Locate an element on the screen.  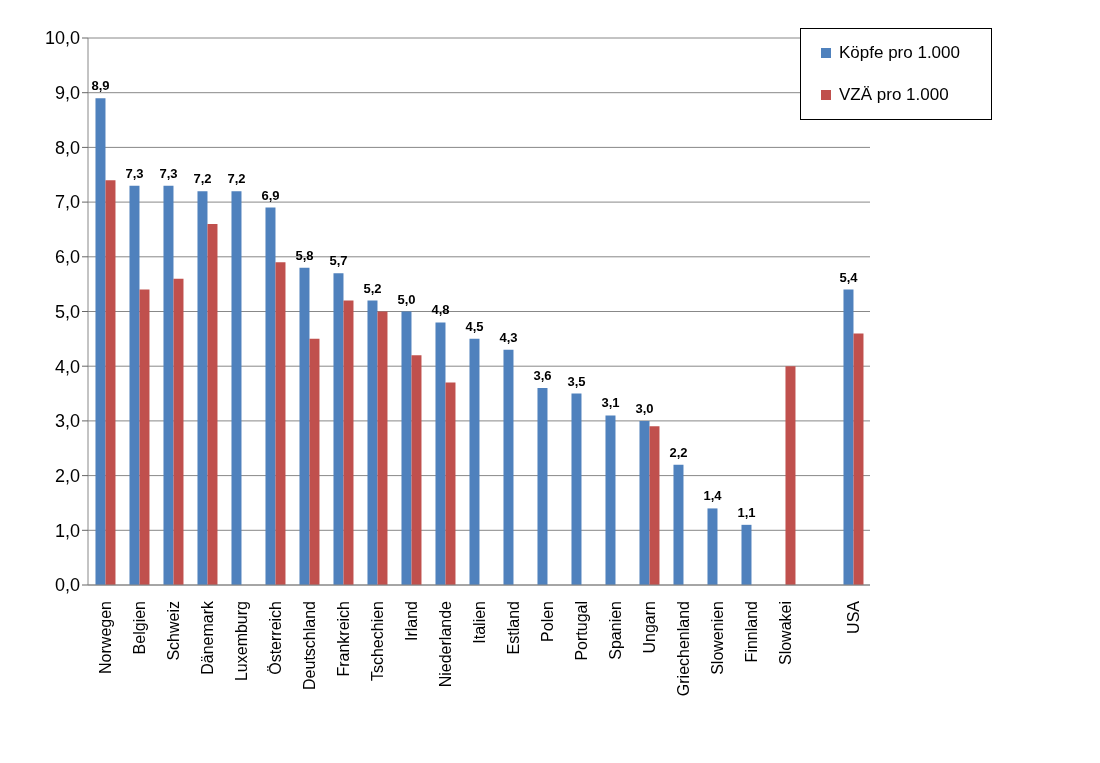
x-tick-label: Deutschland is located at coordinates (309, 645).